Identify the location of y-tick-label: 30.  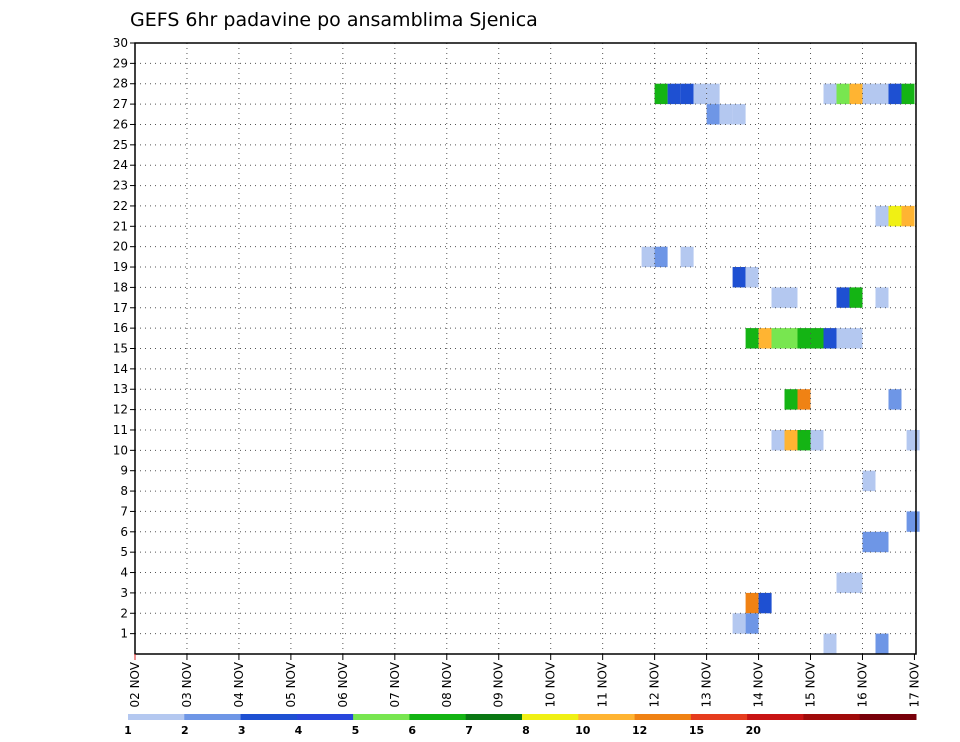
(120, 43).